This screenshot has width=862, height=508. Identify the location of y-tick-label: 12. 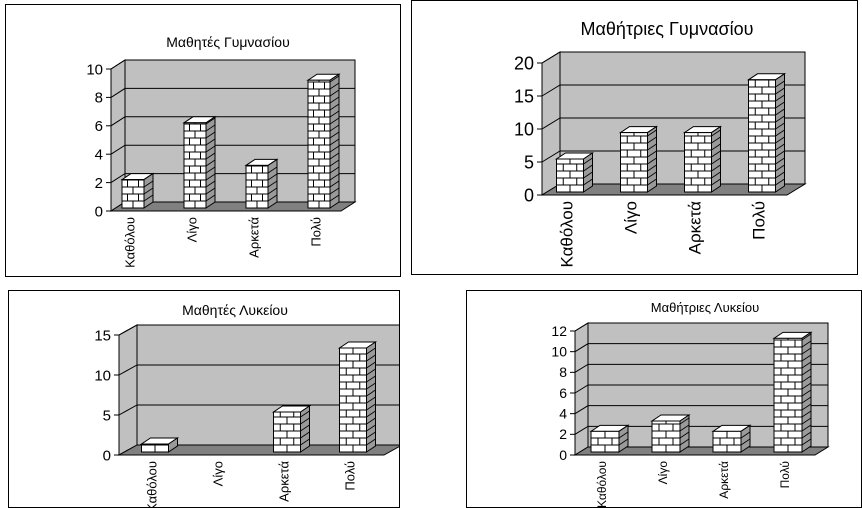
(559, 331).